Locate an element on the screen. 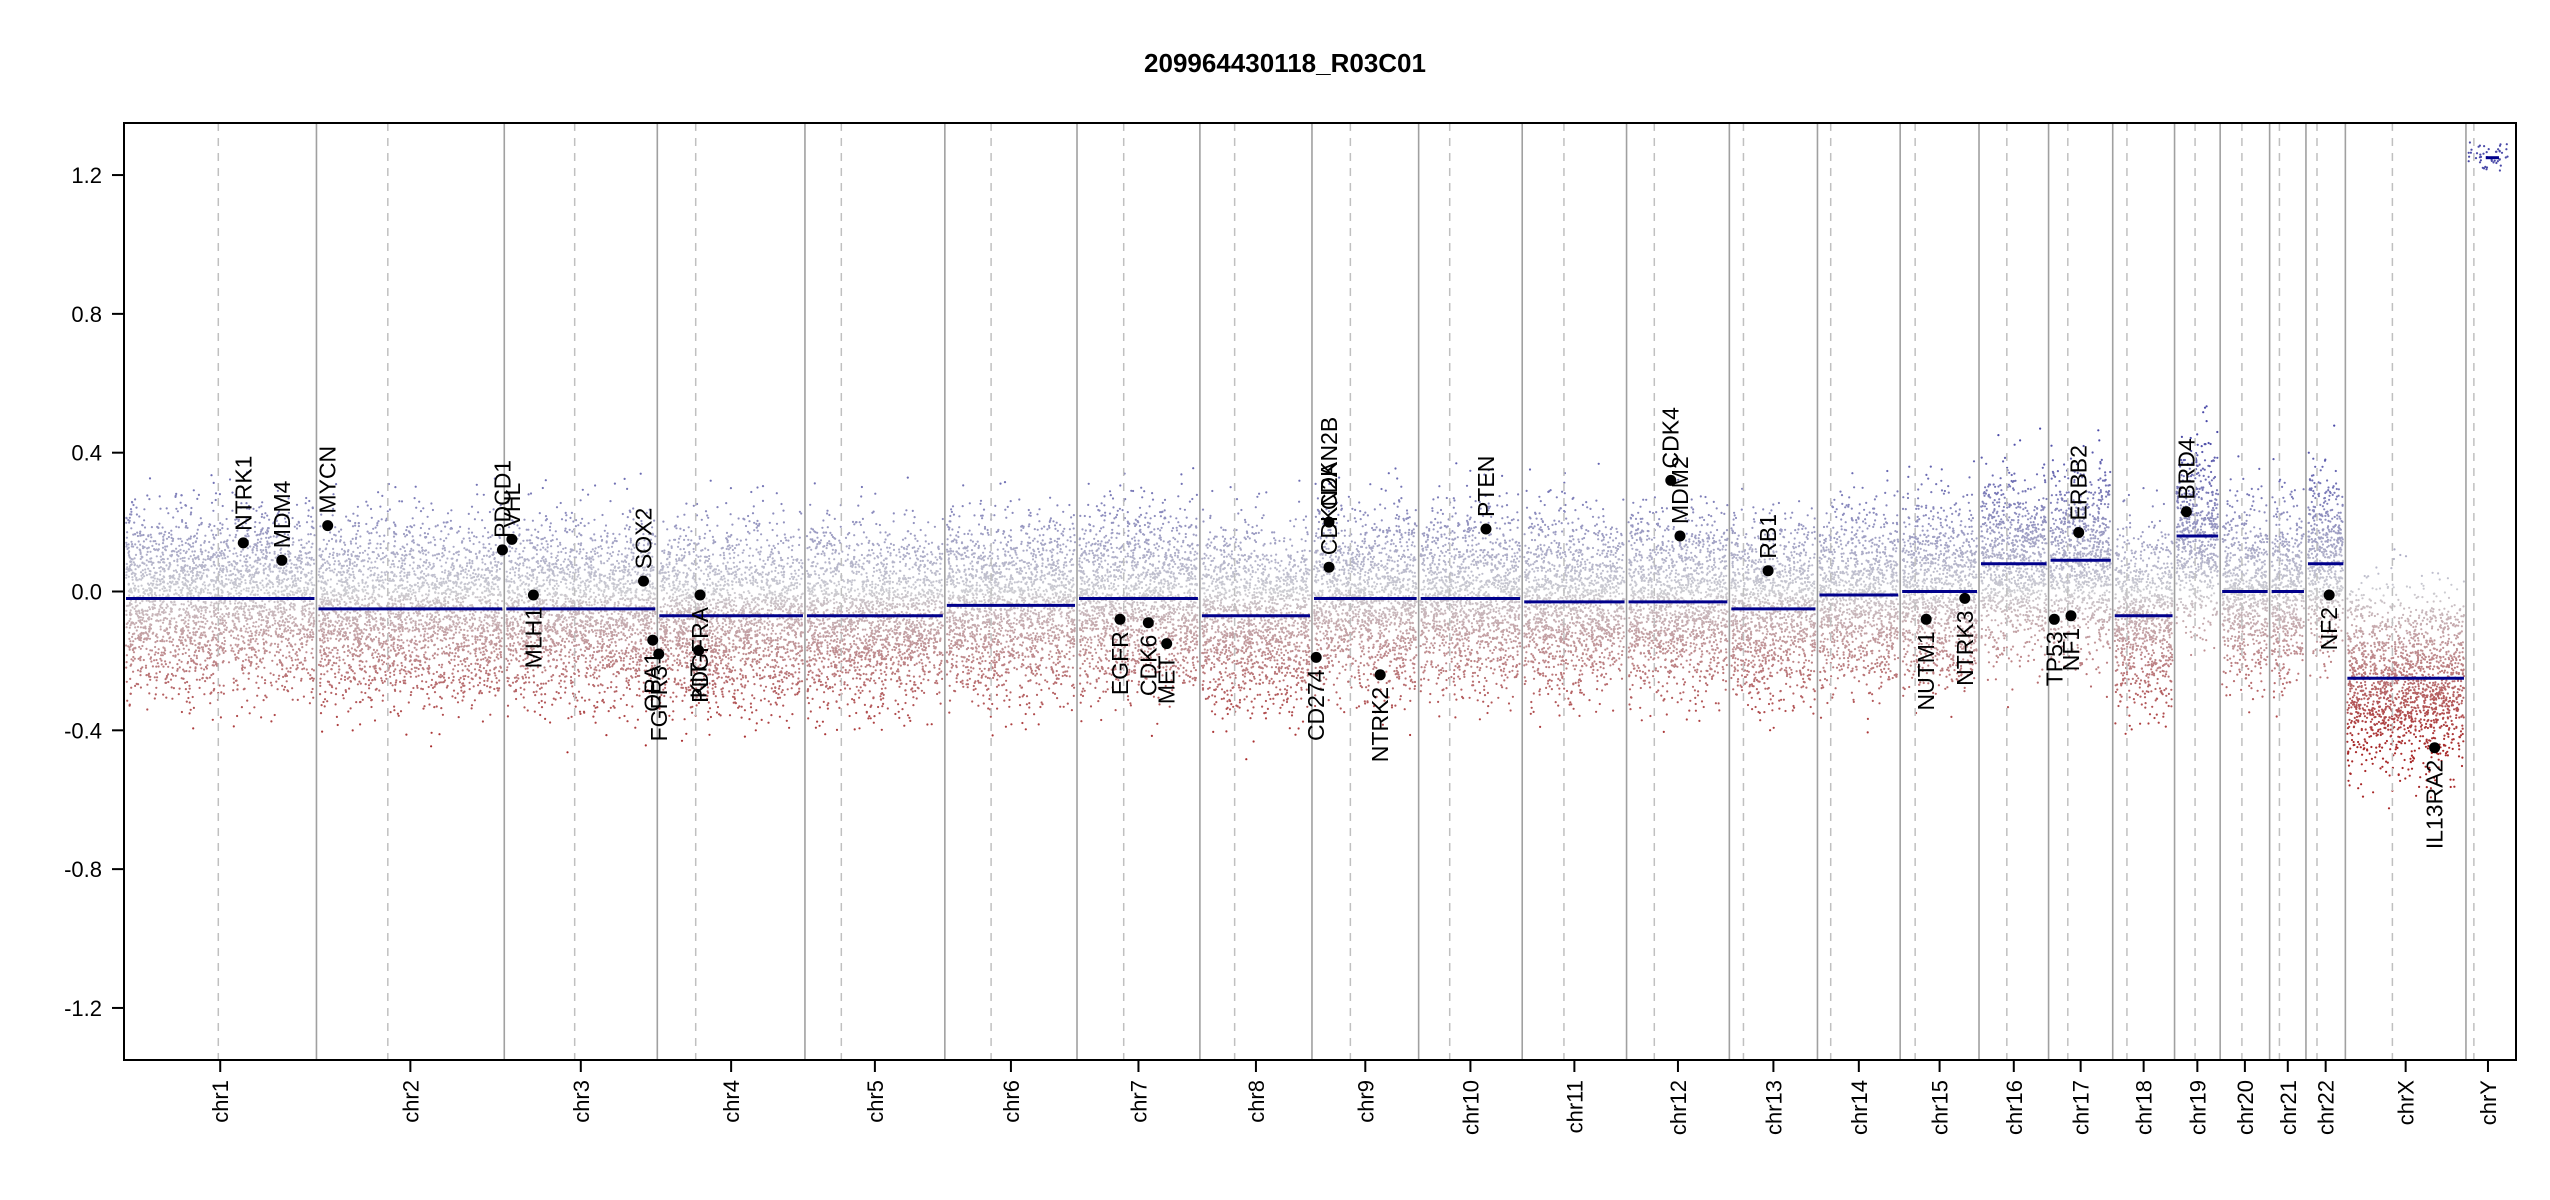 The image size is (2550, 1200). gene-point-VHL is located at coordinates (511, 539).